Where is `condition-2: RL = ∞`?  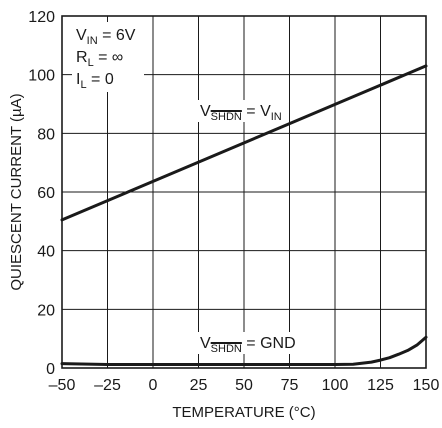 condition-2: RL = ∞ is located at coordinates (99, 59).